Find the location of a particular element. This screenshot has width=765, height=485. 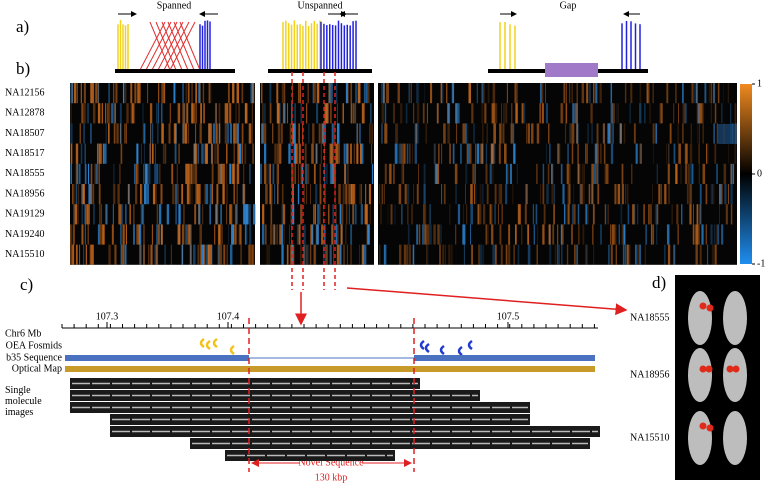

fish-signal is located at coordinates (710, 308).